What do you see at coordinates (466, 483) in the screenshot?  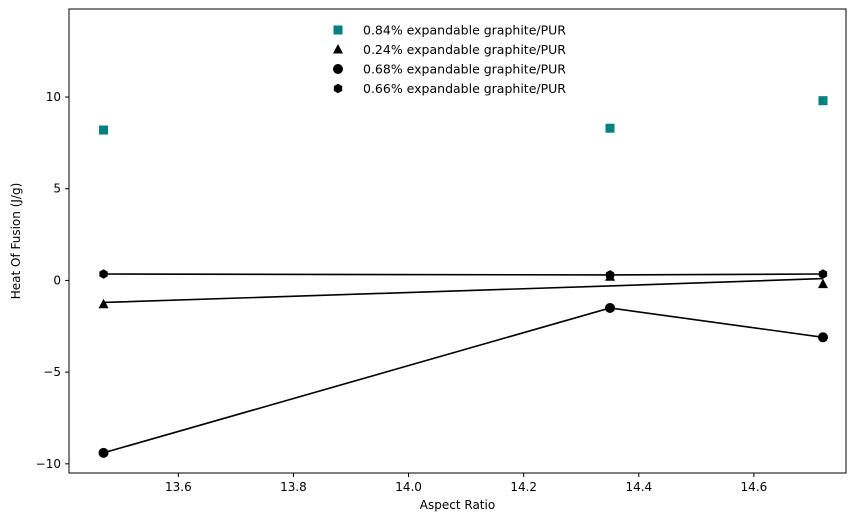 I see `x-axis-ticks: 13.6 13.8 14.0 14.2 14.4 14.6` at bounding box center [466, 483].